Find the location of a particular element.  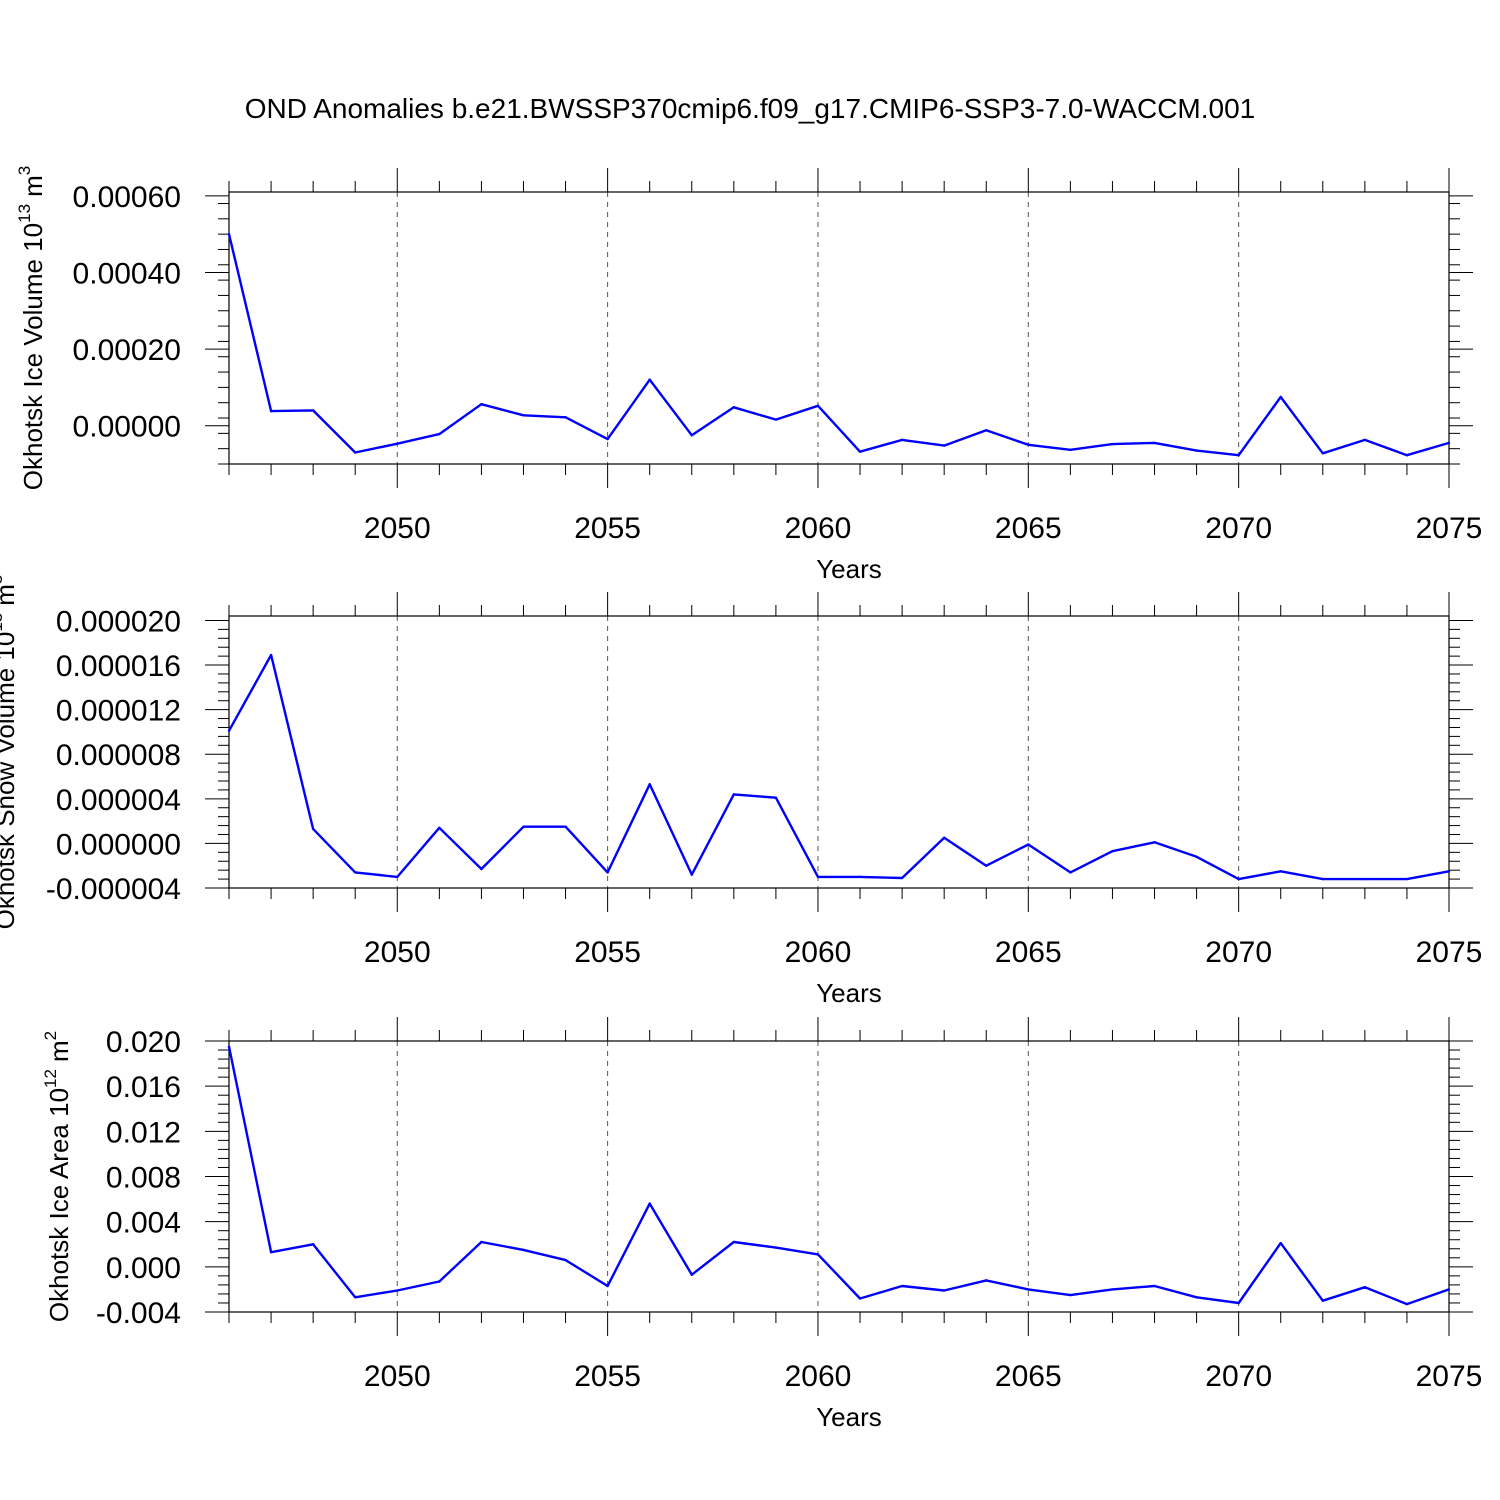

series-line-ice-volume is located at coordinates (838, 345).